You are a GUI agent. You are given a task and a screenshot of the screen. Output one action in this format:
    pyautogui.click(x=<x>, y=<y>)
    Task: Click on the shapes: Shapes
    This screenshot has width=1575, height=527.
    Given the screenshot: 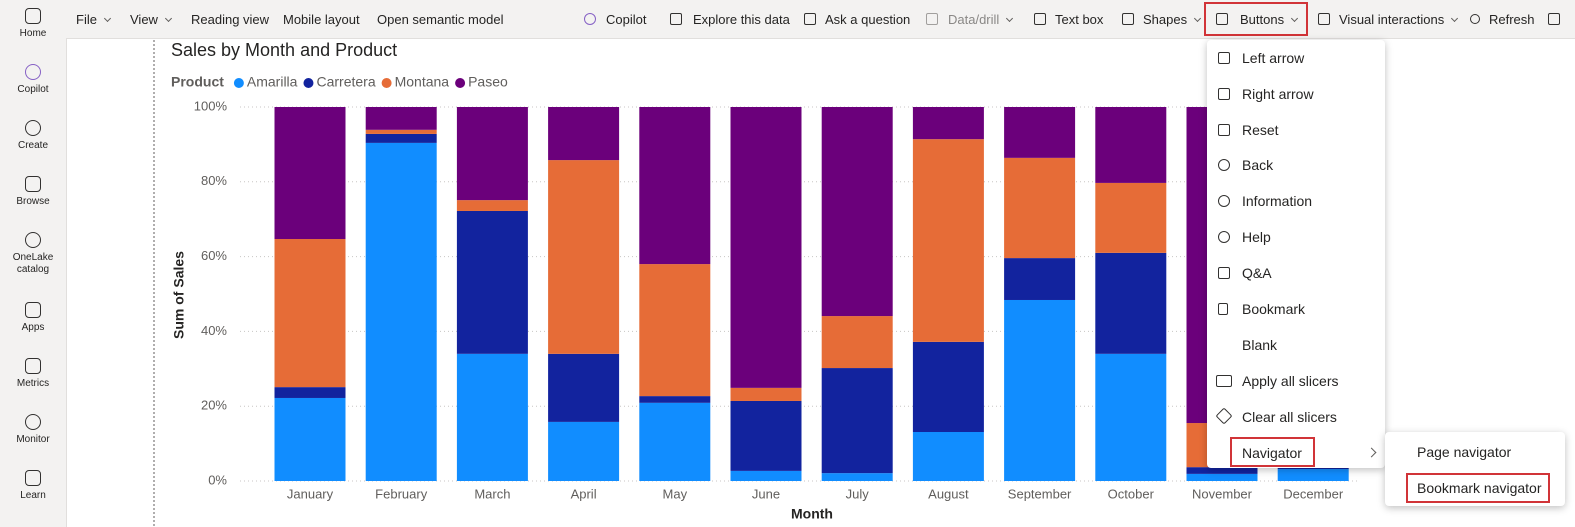 What is the action you would take?
    pyautogui.click(x=1172, y=19)
    